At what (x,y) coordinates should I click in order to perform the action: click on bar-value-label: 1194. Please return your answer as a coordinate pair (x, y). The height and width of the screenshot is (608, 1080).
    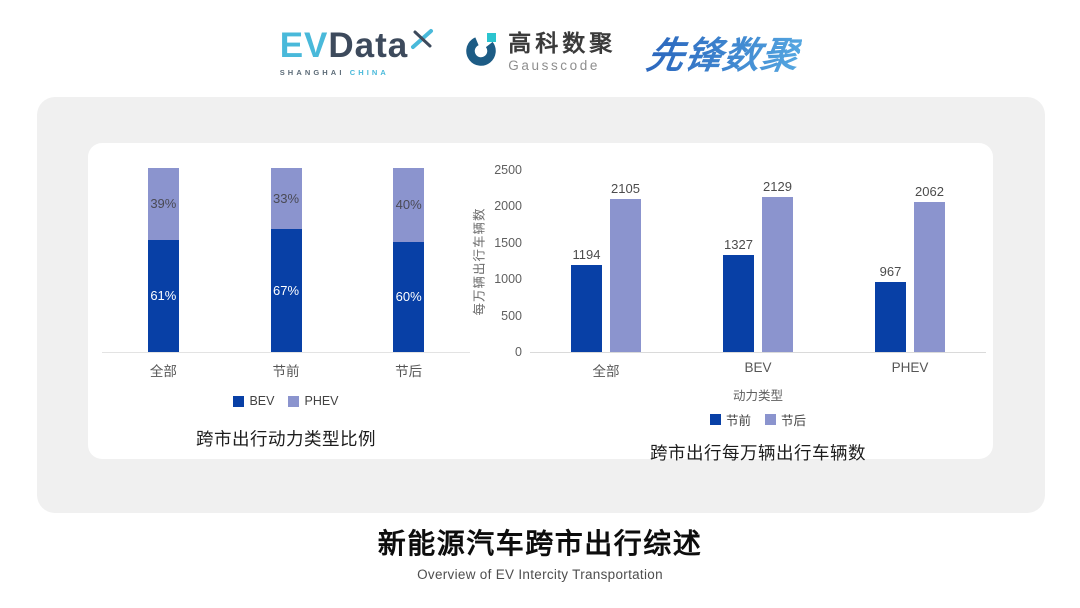
    Looking at the image, I should click on (586, 255).